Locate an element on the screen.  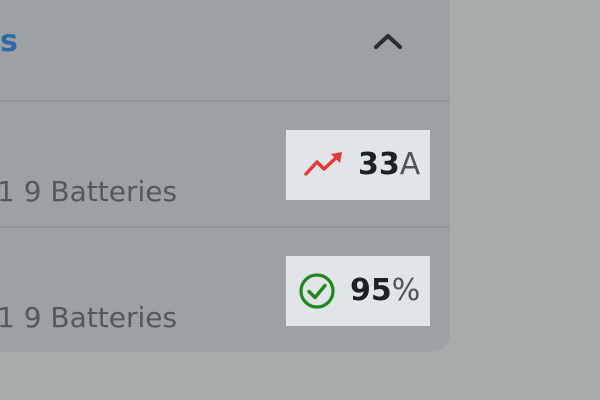
current-value: 33 is located at coordinates (379, 164).